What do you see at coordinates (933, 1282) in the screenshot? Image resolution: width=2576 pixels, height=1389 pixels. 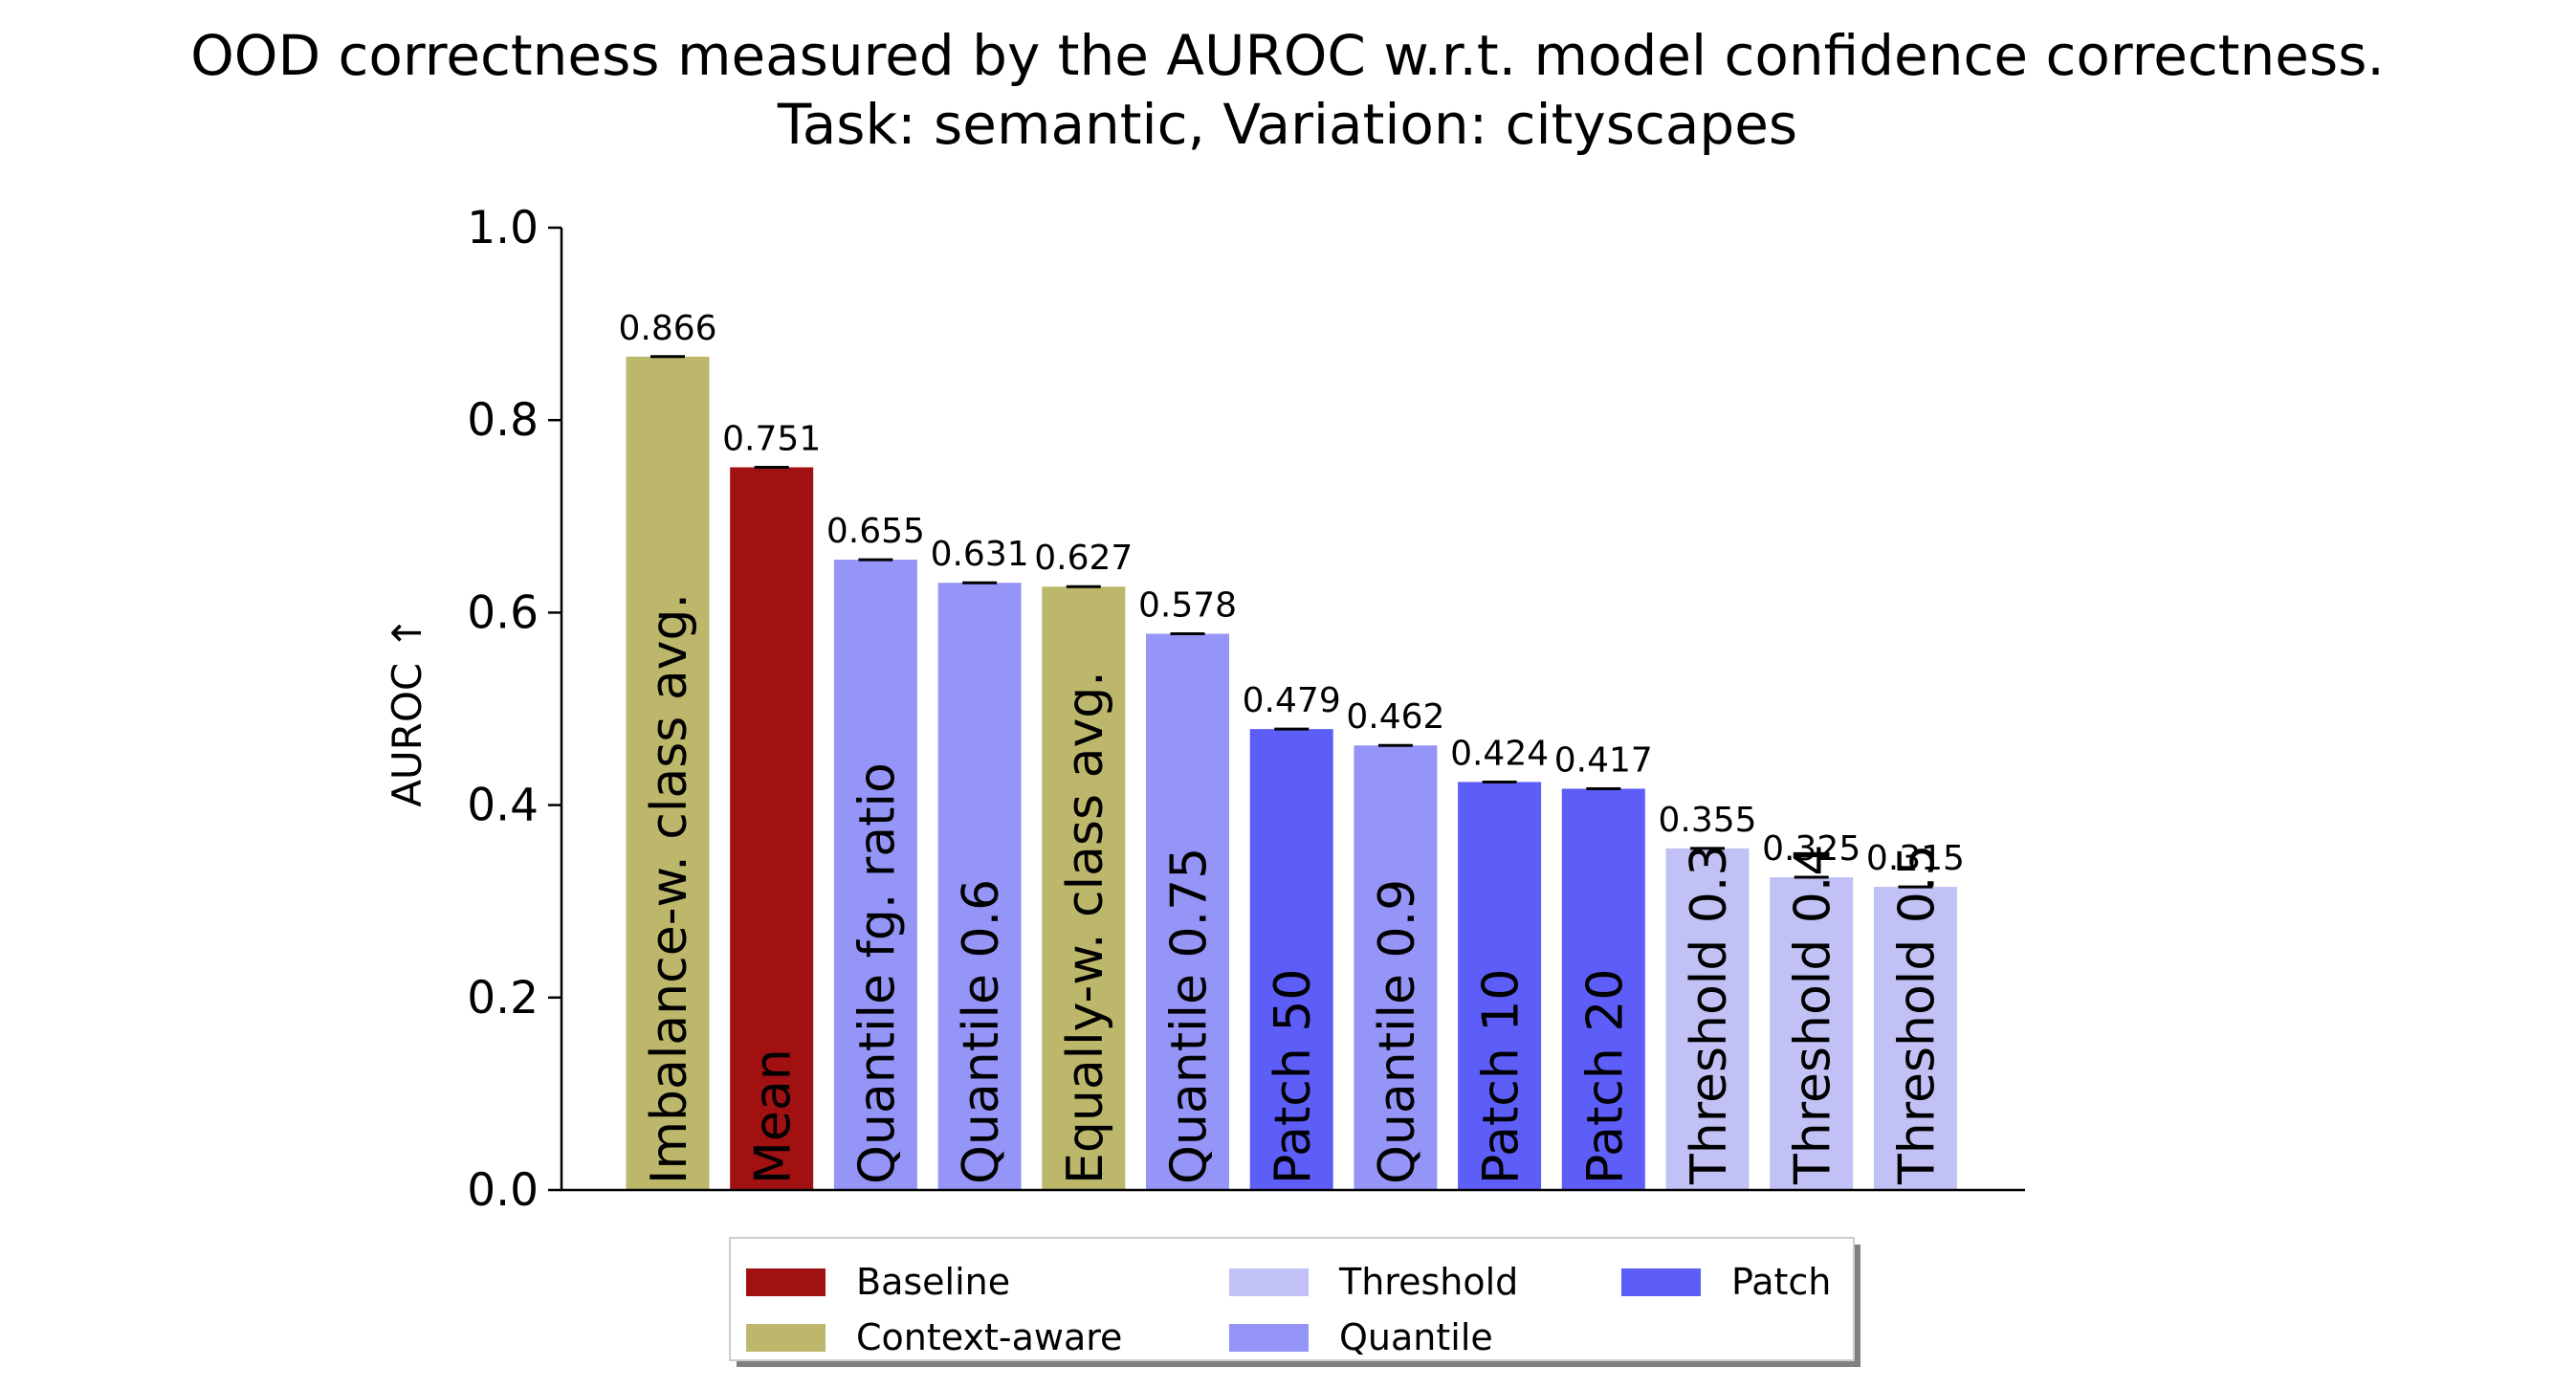 I see `legend-label: Baseline` at bounding box center [933, 1282].